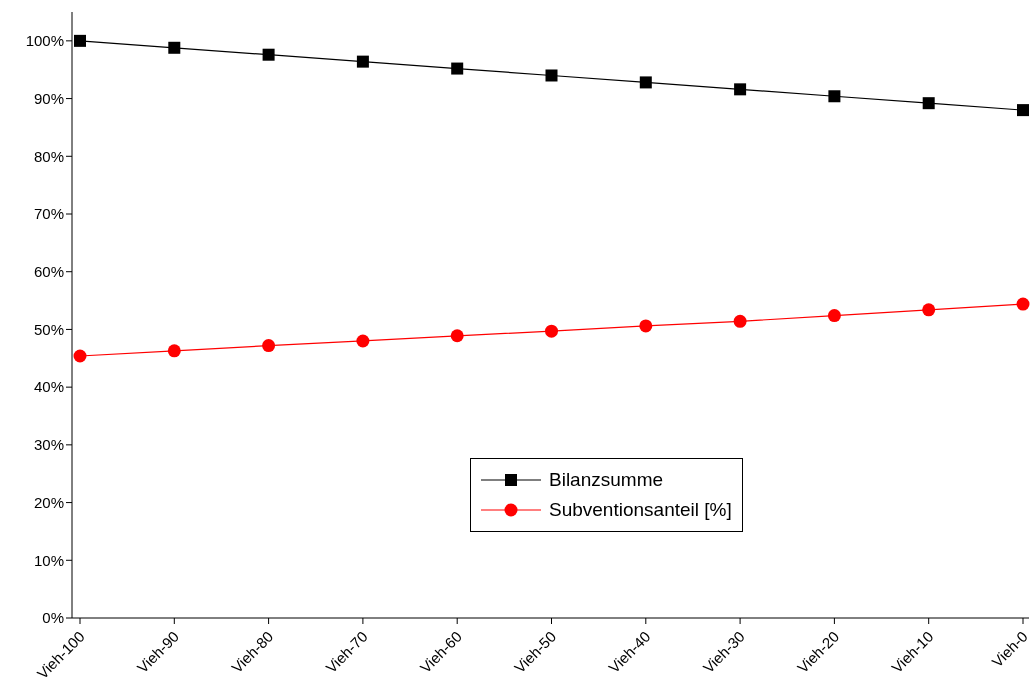 This screenshot has width=1035, height=698. I want to click on legend-label: Bilanzsumme, so click(606, 480).